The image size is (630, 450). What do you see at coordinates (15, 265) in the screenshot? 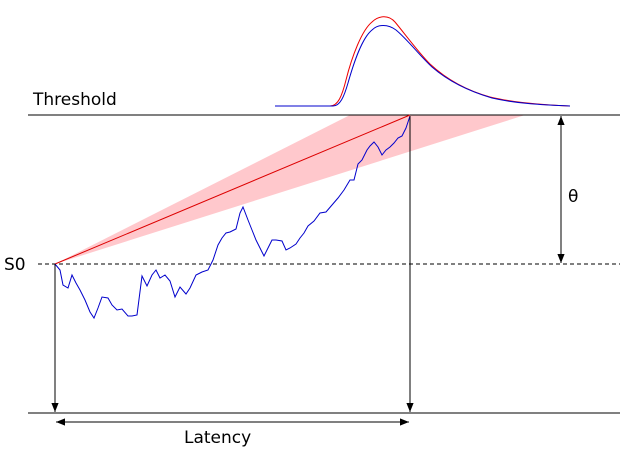
I see `start-point-label: S0` at bounding box center [15, 265].